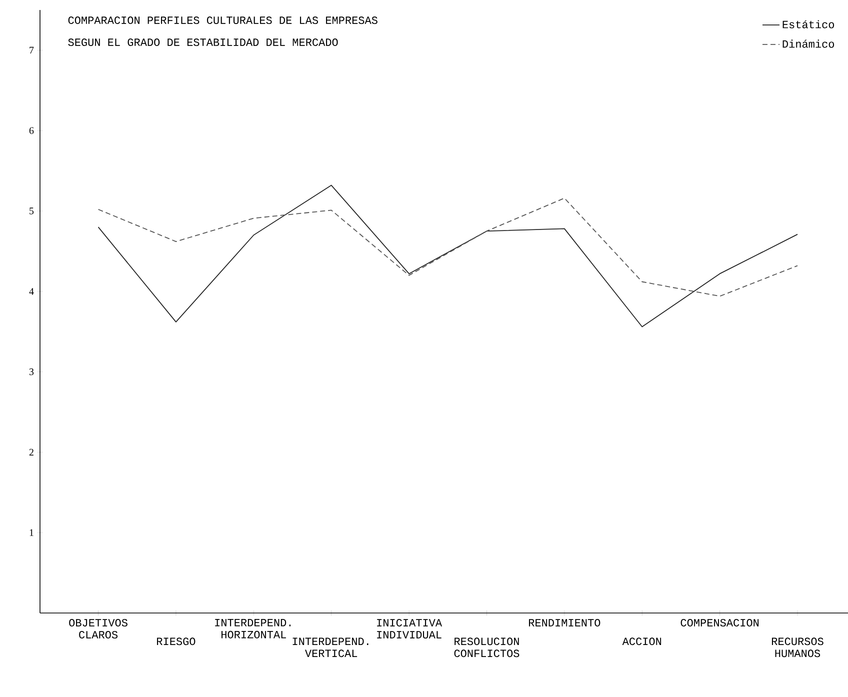  What do you see at coordinates (719, 622) in the screenshot?
I see `x-tick-label: COMPENSACION` at bounding box center [719, 622].